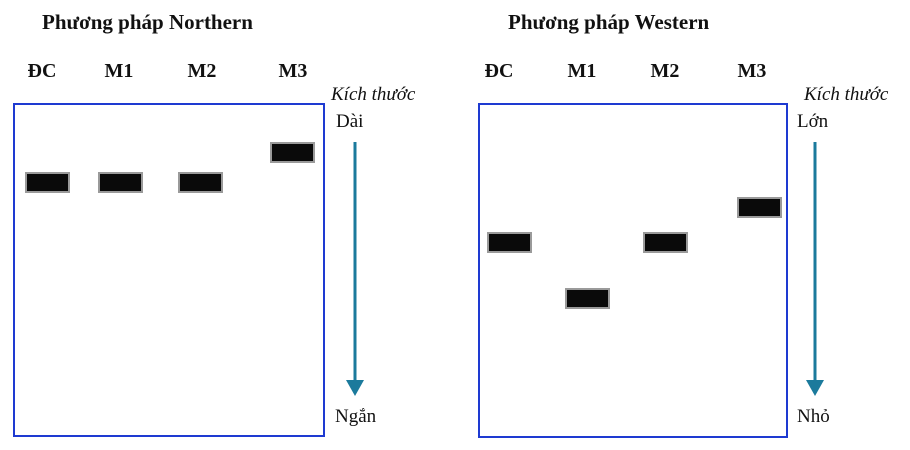 The width and height of the screenshot is (910, 450). What do you see at coordinates (609, 22) in the screenshot?
I see `panel-title-western: Phương pháp Western` at bounding box center [609, 22].